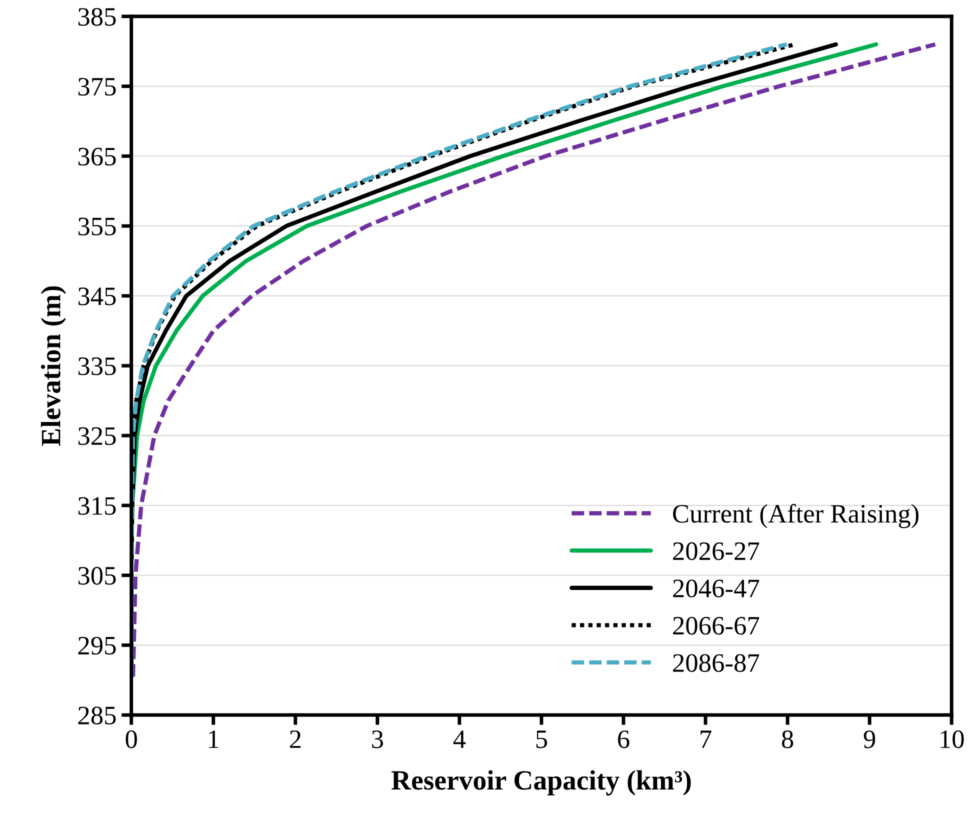 This screenshot has height=820, width=973. What do you see at coordinates (541, 783) in the screenshot?
I see `x-axis-title: Reservoir Capacity (km³)` at bounding box center [541, 783].